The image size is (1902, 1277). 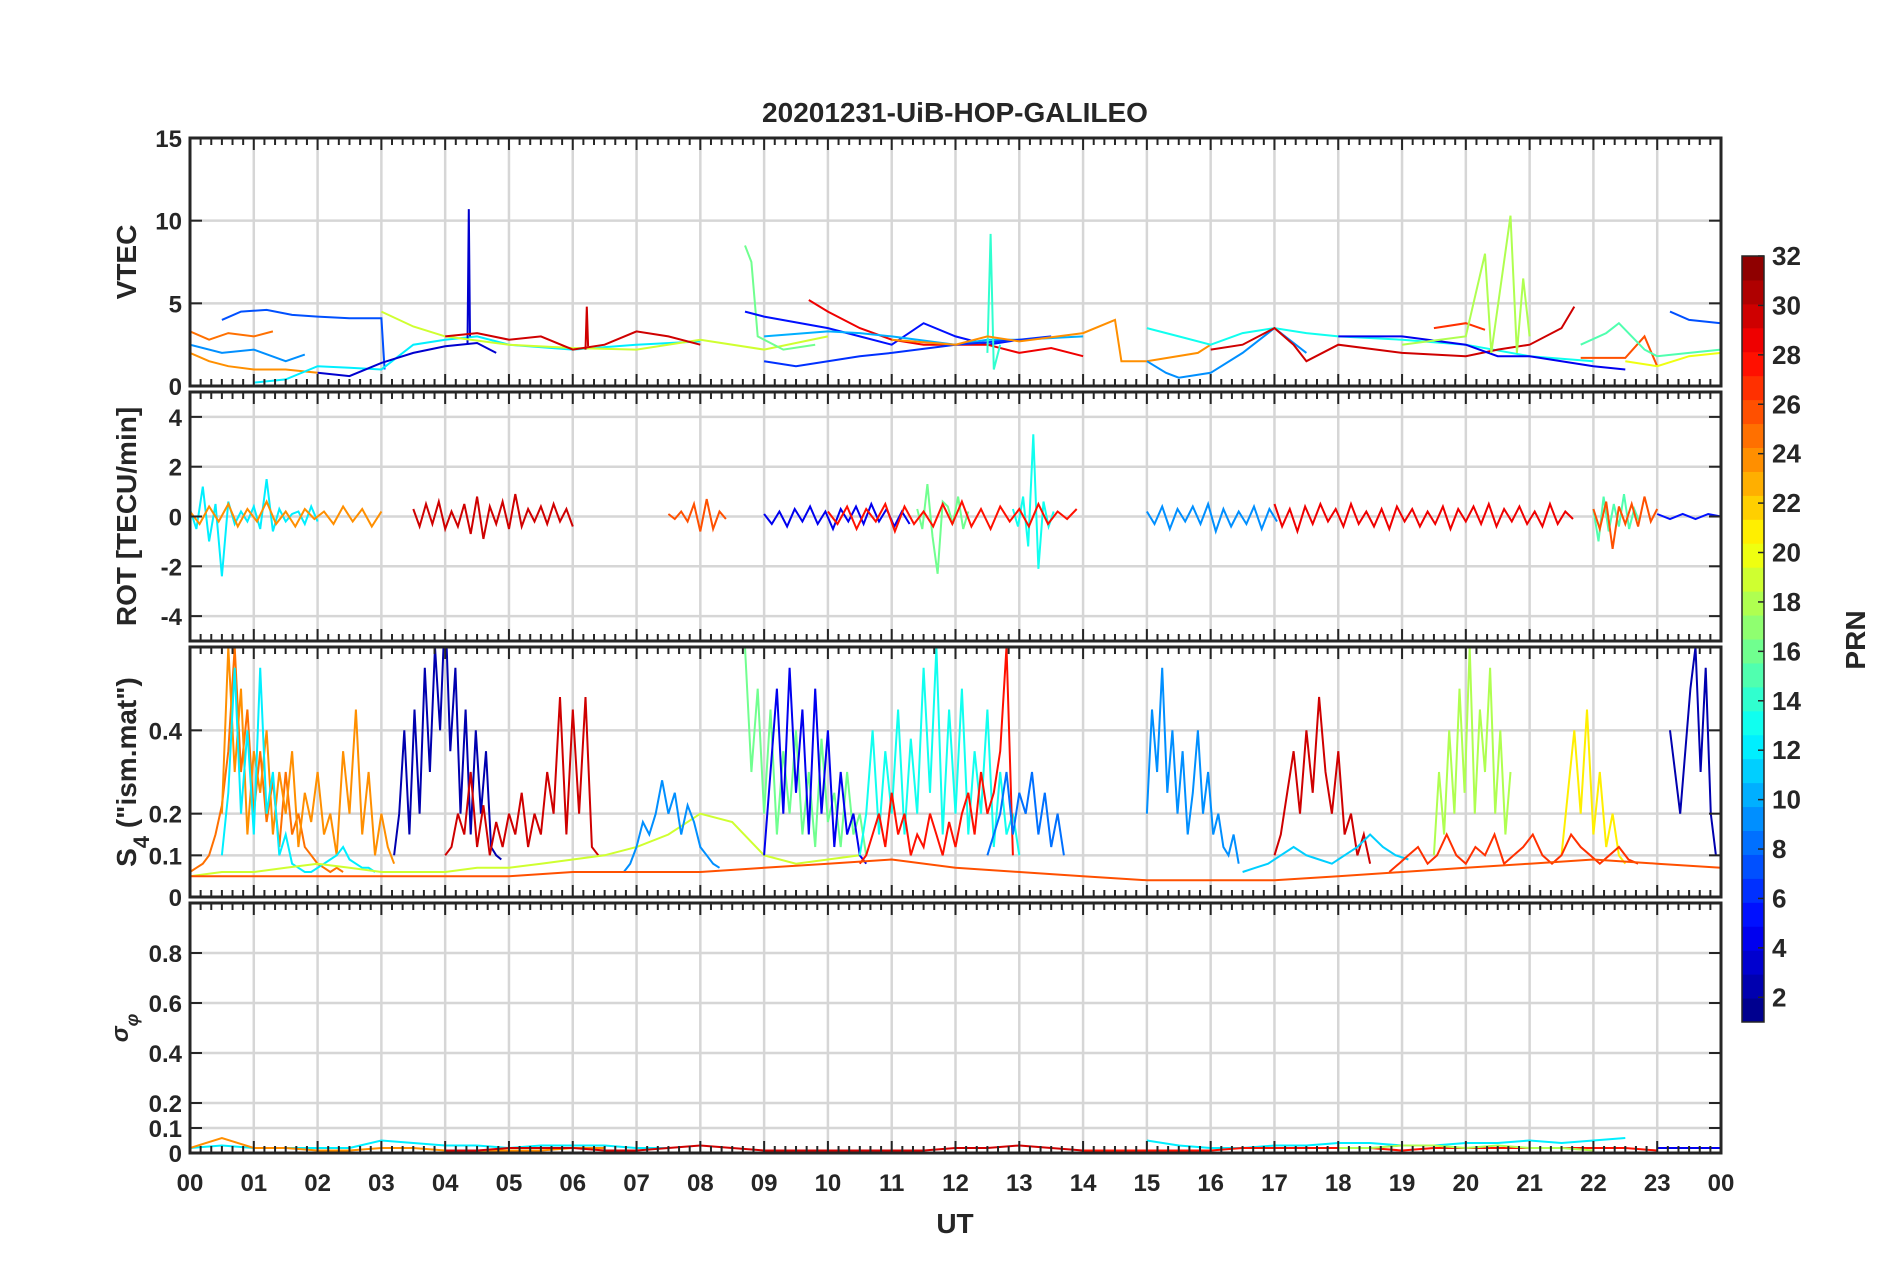 What do you see at coordinates (891, 1183) in the screenshot?
I see `x-tick-label: 11` at bounding box center [891, 1183].